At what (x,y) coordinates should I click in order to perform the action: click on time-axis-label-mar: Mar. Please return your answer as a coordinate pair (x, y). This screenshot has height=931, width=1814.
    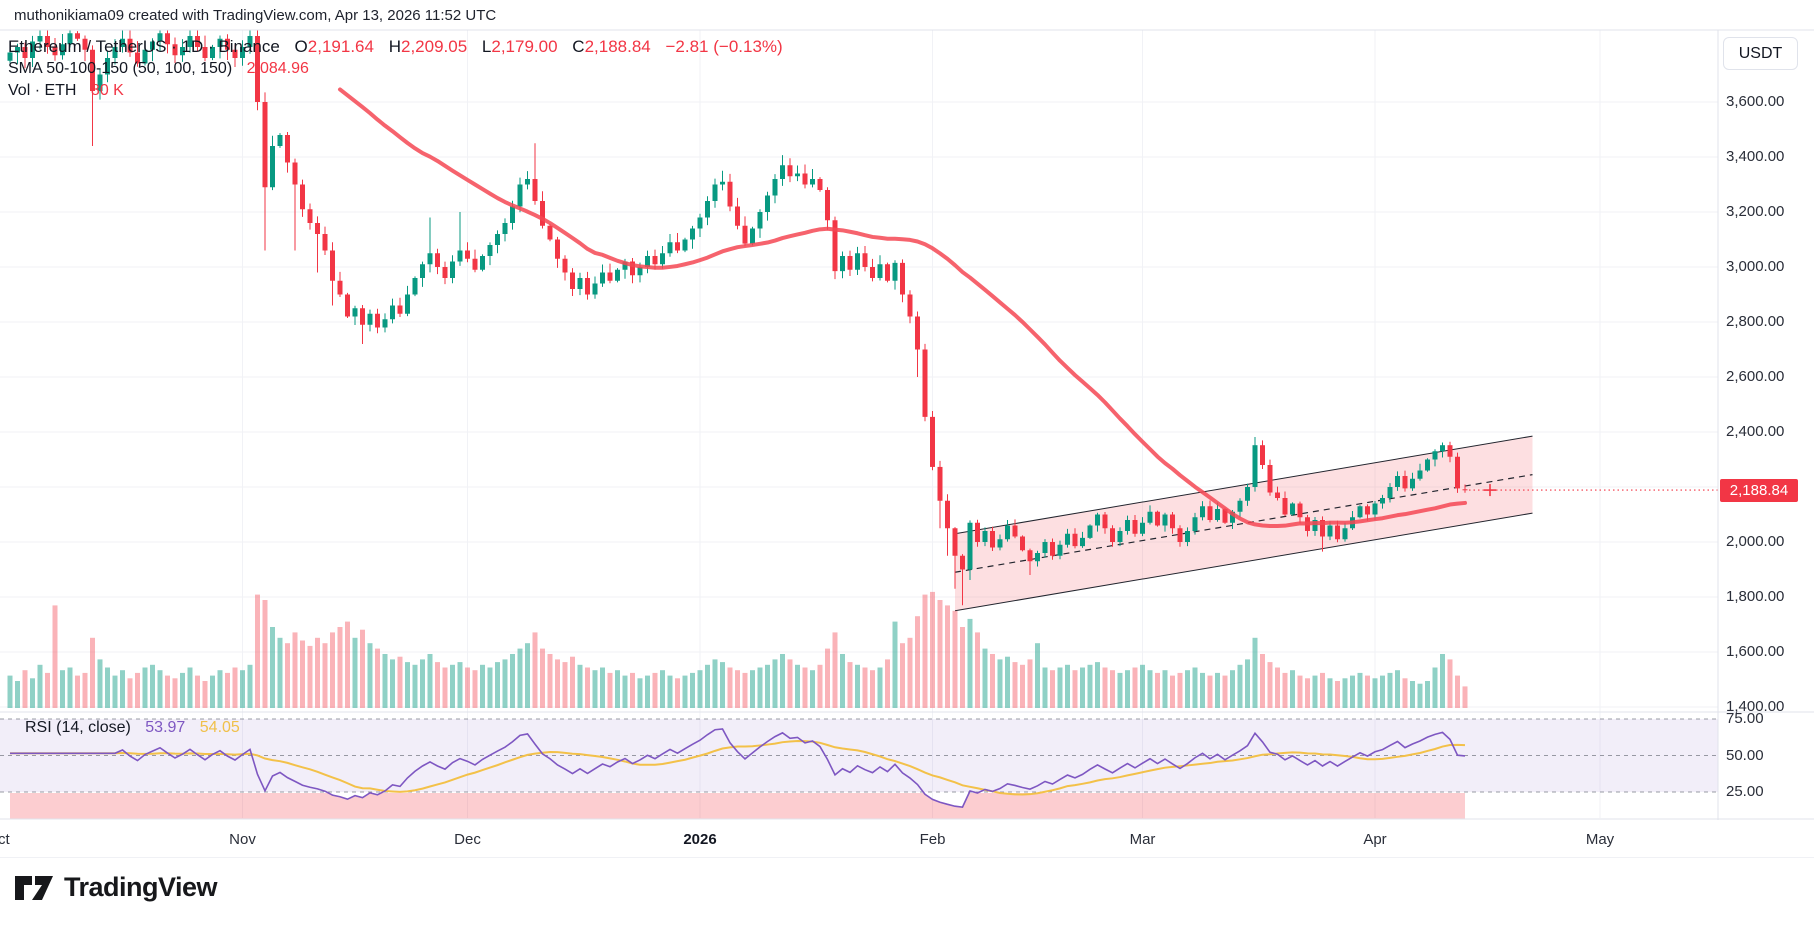
    Looking at the image, I should click on (1142, 839).